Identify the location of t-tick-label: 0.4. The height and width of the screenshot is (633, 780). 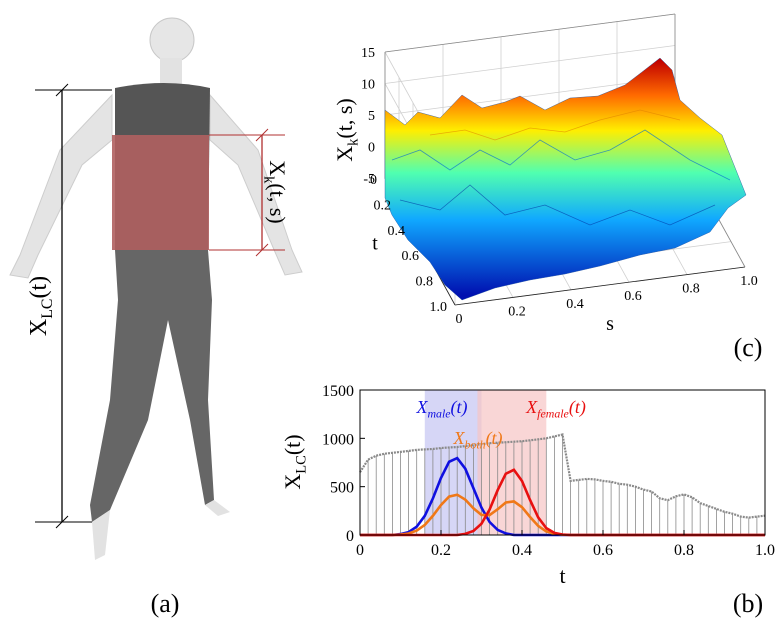
(397, 231).